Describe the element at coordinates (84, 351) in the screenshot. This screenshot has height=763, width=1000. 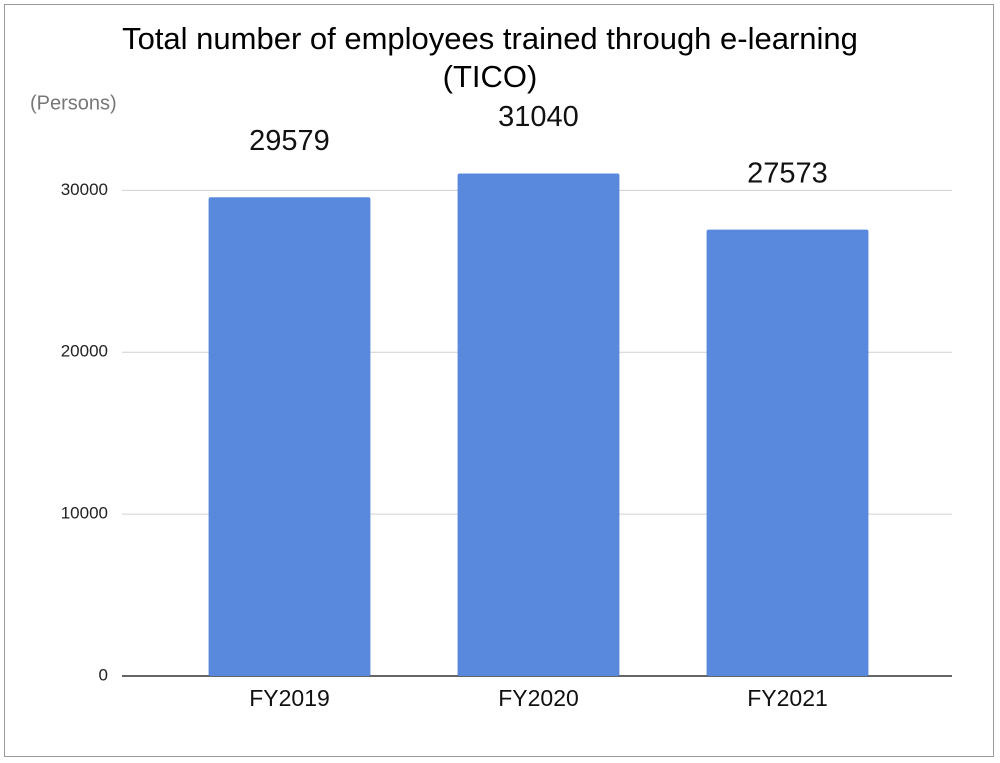
I see `y-tick-label: 20000` at that location.